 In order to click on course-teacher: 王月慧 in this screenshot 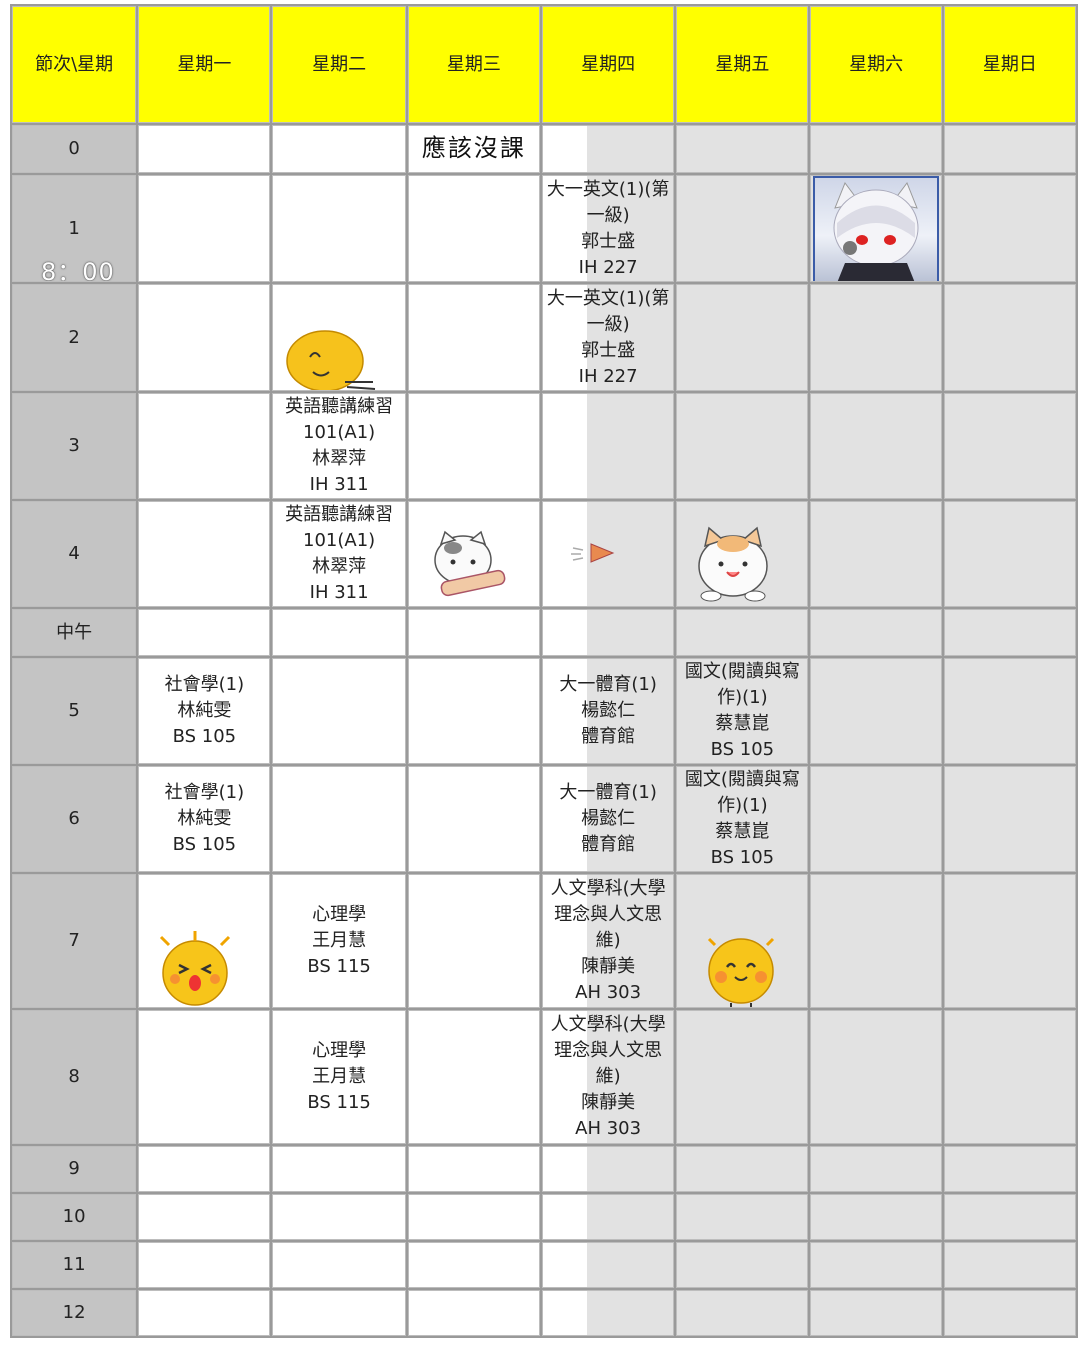, I will do `click(339, 1076)`.